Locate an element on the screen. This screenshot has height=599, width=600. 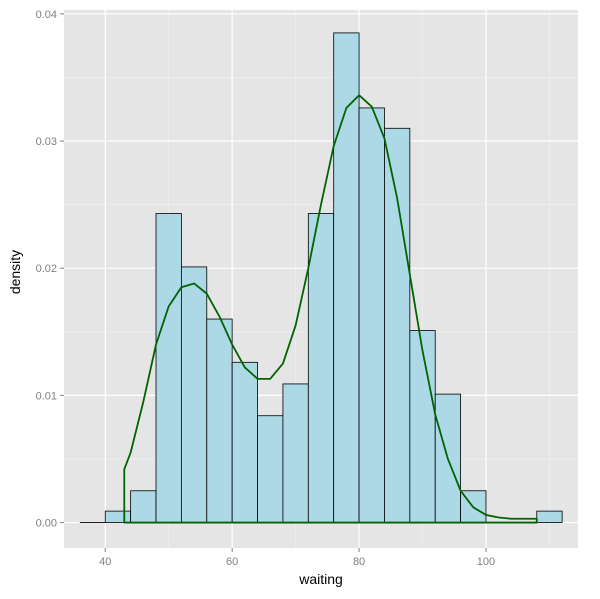
y-tick-label: 0.04 is located at coordinates (46, 15).